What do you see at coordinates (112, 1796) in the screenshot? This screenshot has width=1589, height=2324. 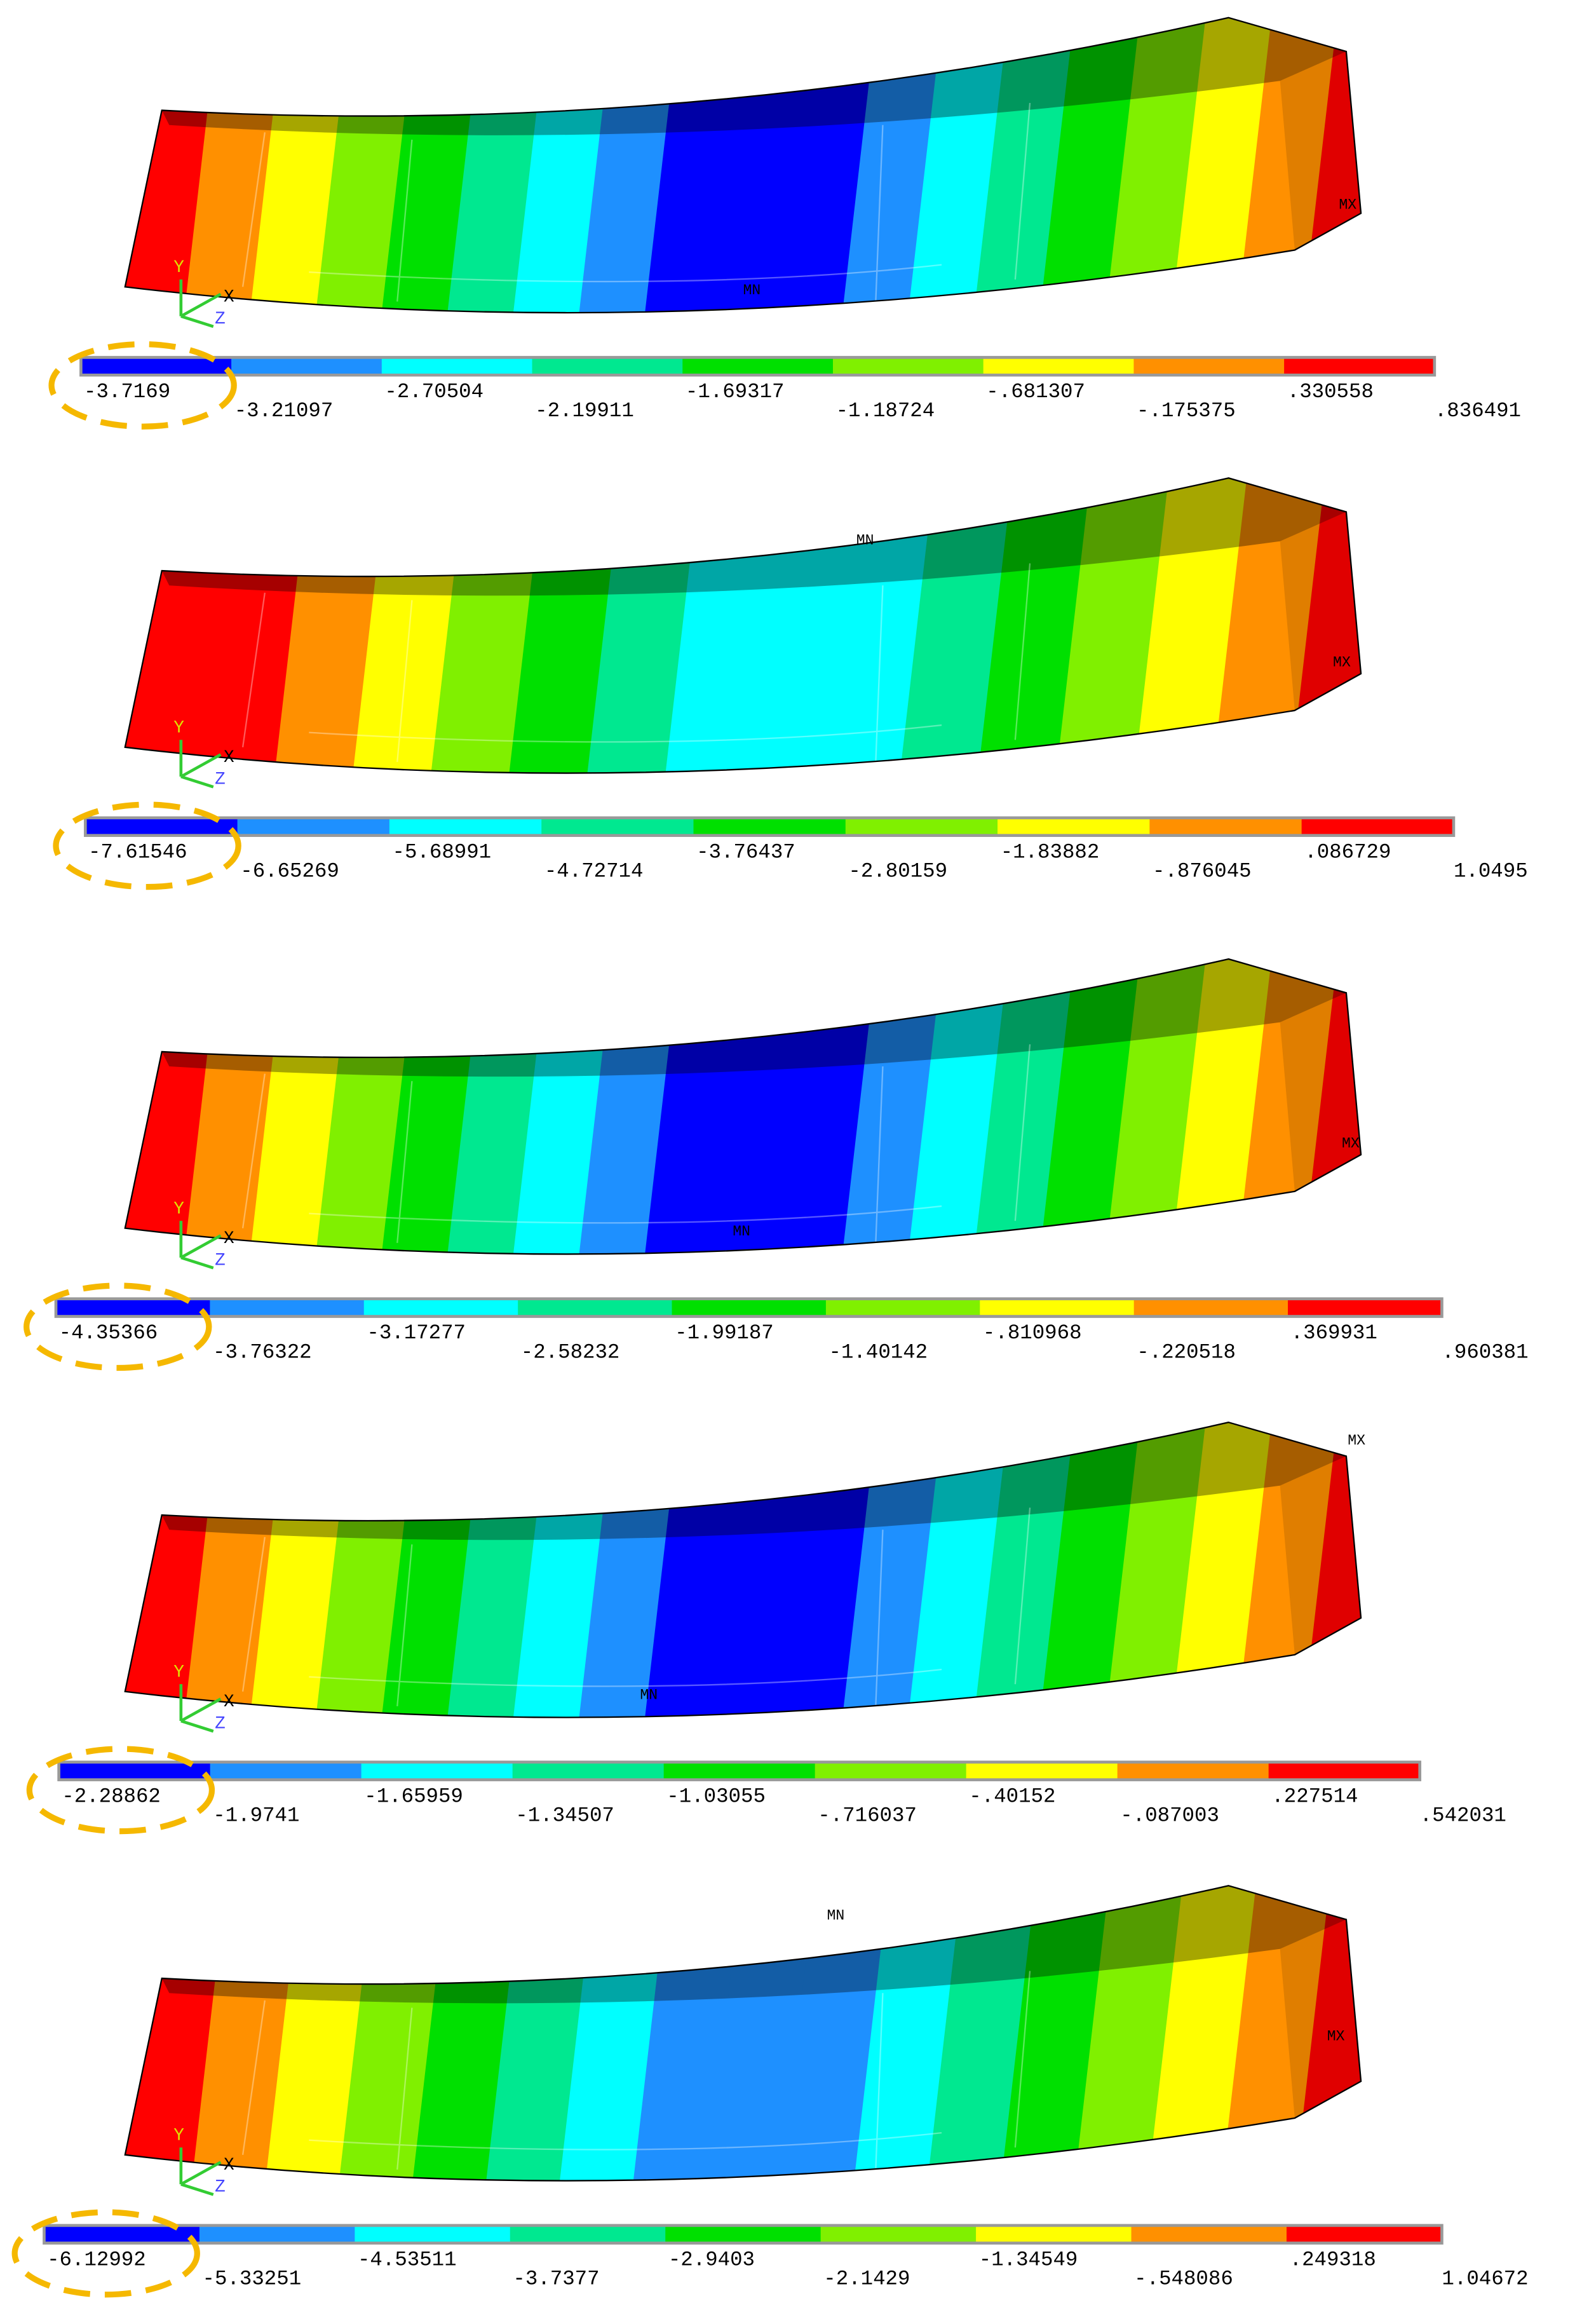 I see `legend-label: -2.28862` at bounding box center [112, 1796].